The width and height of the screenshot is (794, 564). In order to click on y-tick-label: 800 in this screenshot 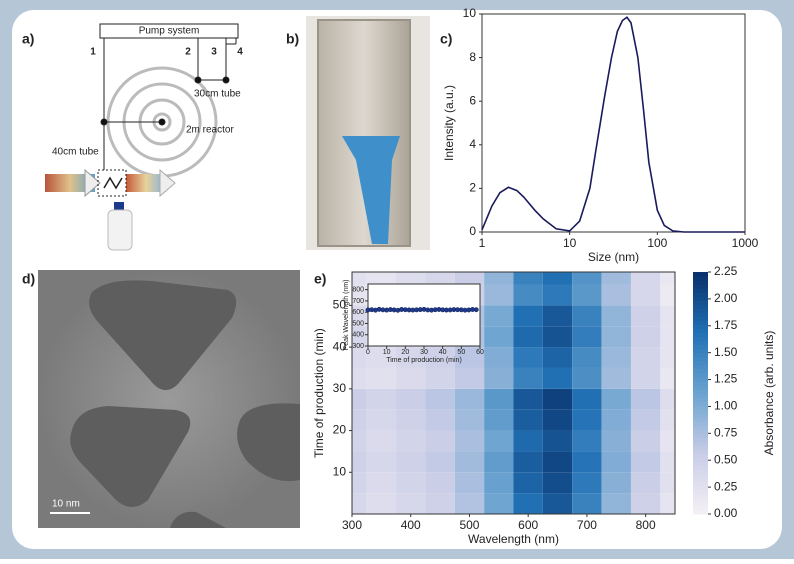, I will do `click(358, 289)`.